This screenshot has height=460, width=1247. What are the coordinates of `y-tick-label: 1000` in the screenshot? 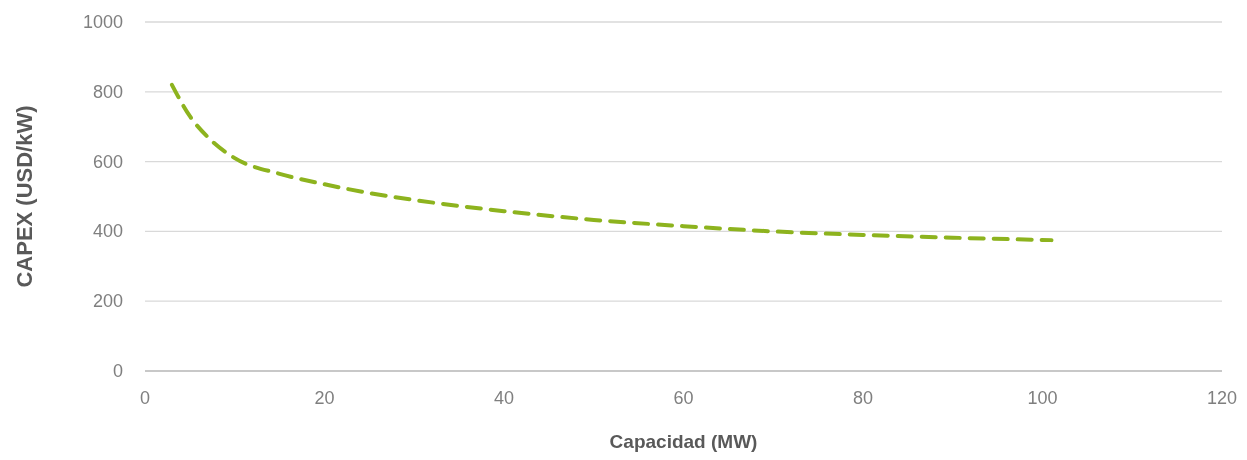 It's located at (102, 22).